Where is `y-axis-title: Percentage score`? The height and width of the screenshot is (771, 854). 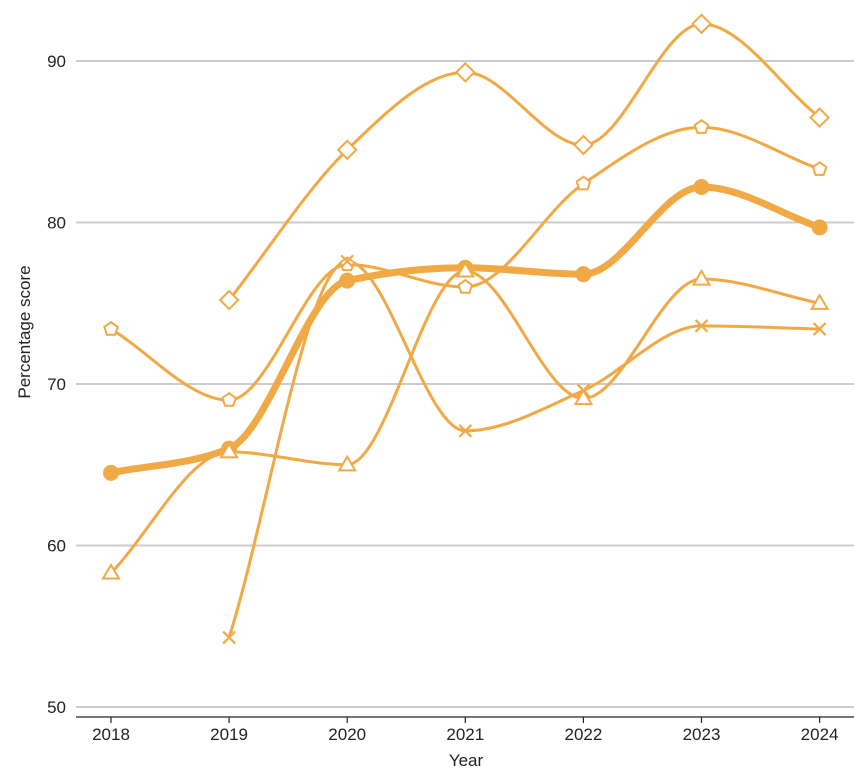 y-axis-title: Percentage score is located at coordinates (24, 331).